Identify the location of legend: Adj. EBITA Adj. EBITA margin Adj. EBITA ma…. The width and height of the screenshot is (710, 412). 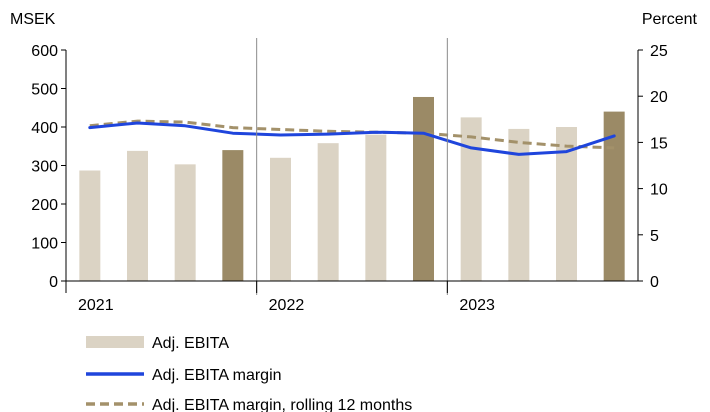
(249, 373).